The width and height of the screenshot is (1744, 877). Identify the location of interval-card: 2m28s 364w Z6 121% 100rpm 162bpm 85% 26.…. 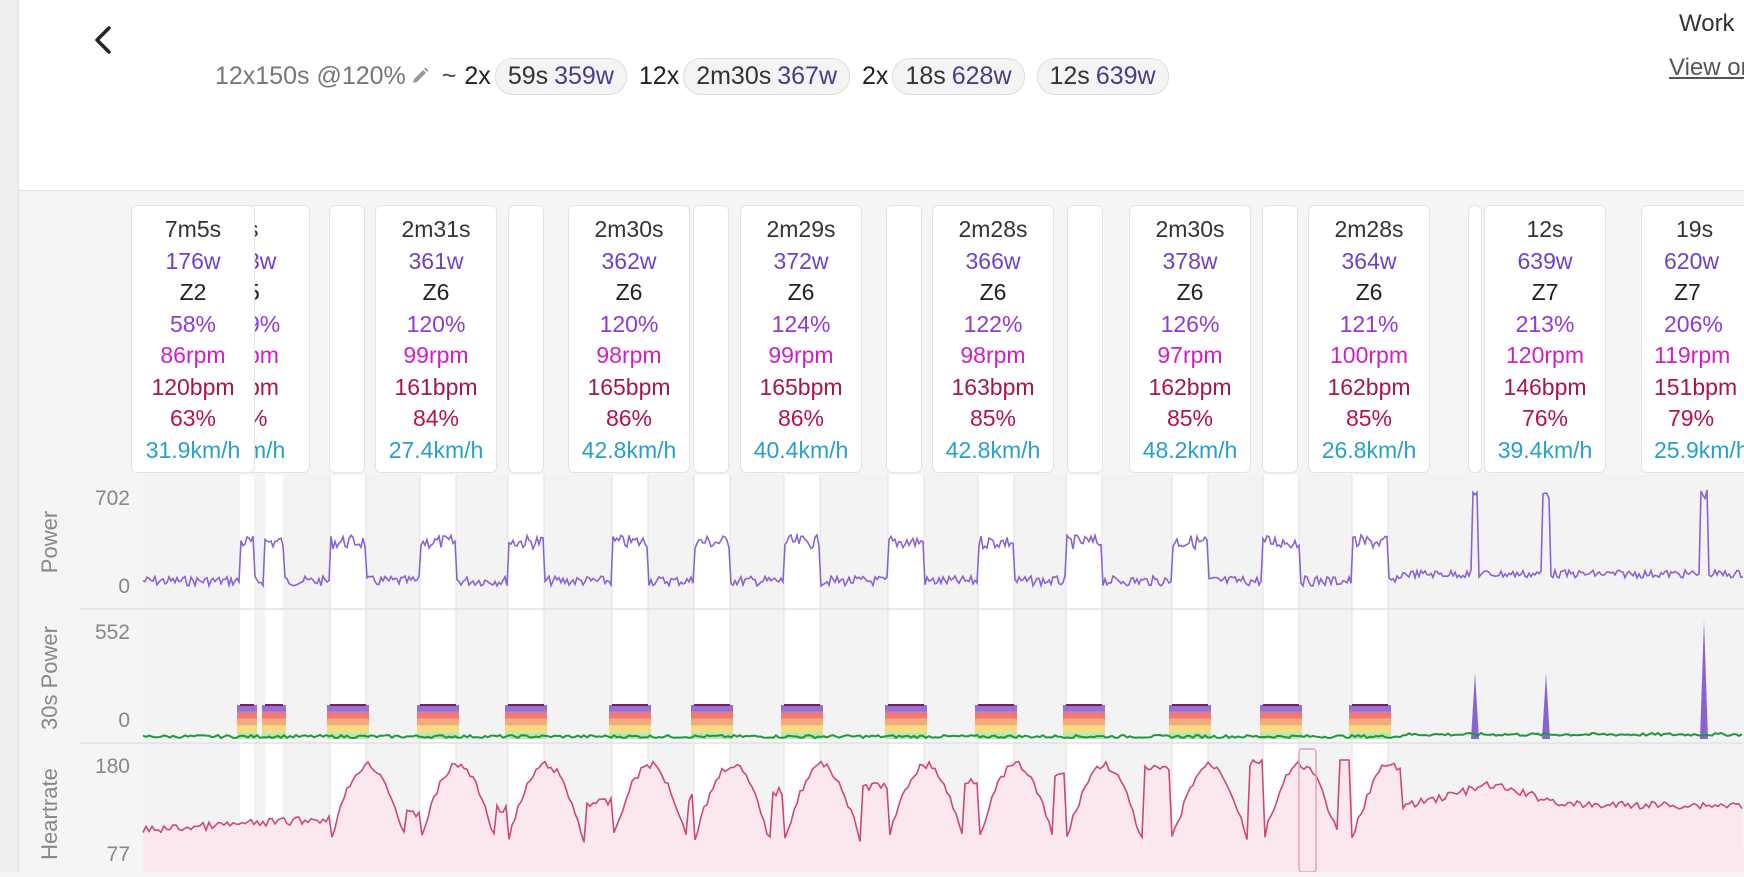
(1369, 339).